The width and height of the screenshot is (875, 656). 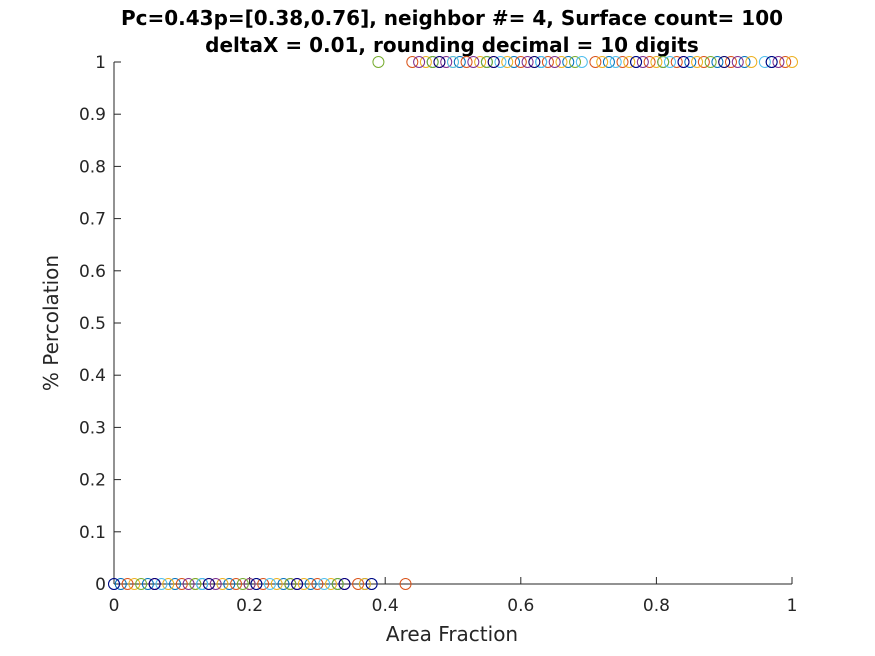 I want to click on y-tick-label: 0.5, so click(x=92, y=324).